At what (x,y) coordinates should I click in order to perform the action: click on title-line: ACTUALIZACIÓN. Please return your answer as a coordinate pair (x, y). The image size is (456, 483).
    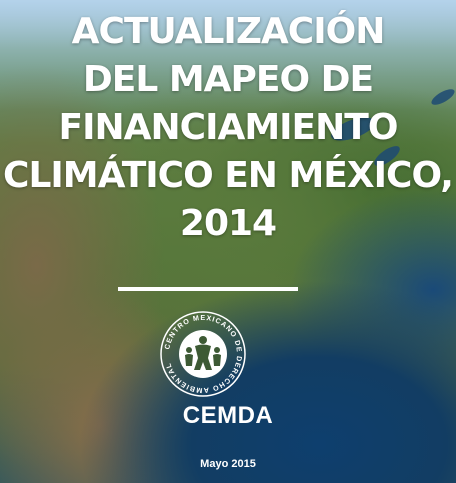
    Looking at the image, I should click on (228, 31).